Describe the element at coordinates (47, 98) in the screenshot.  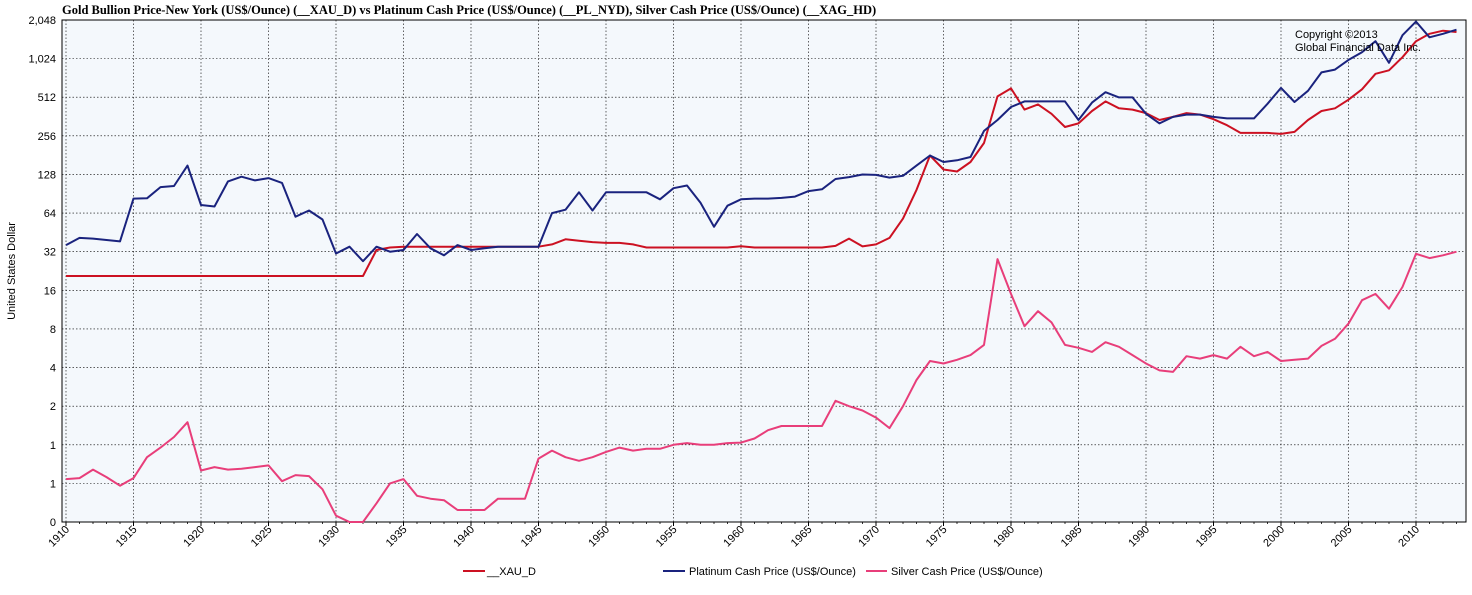
I see `y-tick-label: 512` at that location.